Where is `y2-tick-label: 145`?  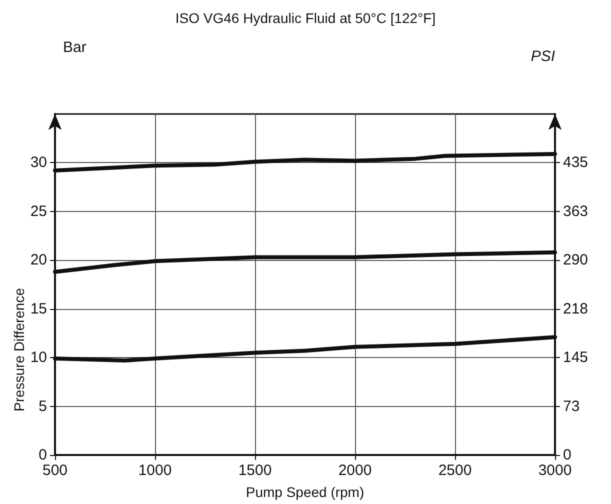 y2-tick-label: 145 is located at coordinates (575, 357).